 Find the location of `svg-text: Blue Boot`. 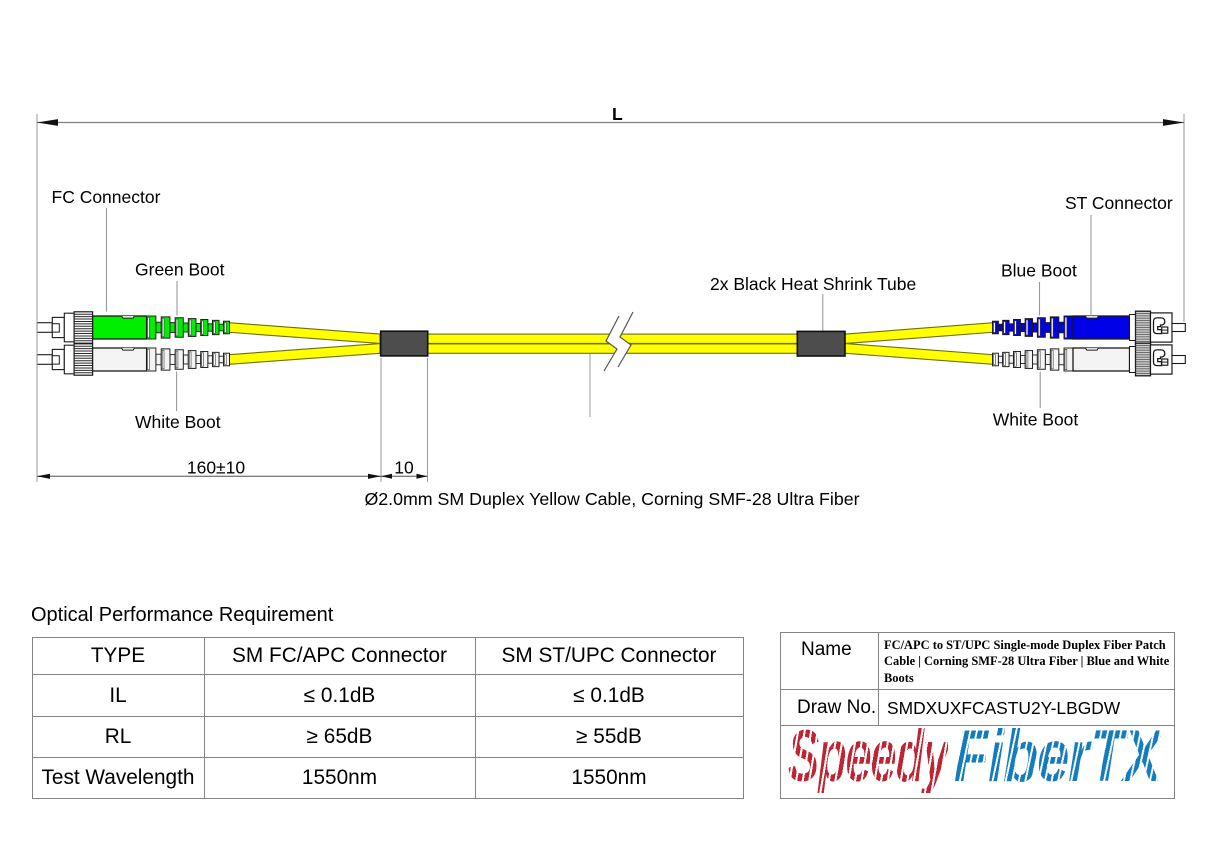

svg-text: Blue Boot is located at coordinates (1039, 271).